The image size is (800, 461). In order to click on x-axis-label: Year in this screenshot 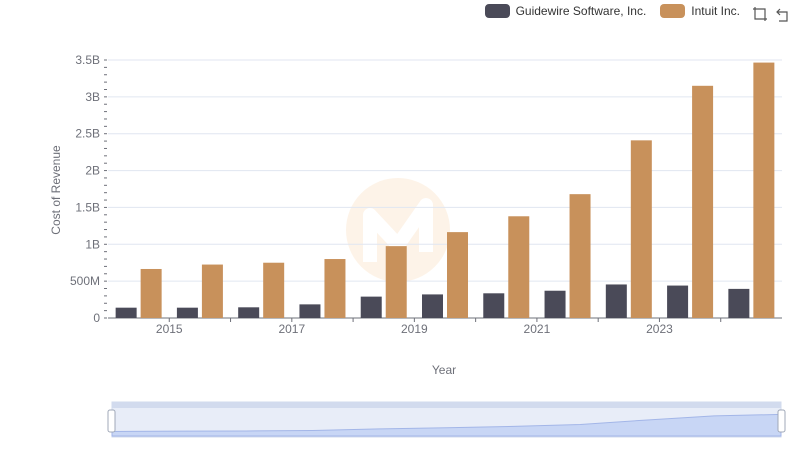, I will do `click(444, 370)`.